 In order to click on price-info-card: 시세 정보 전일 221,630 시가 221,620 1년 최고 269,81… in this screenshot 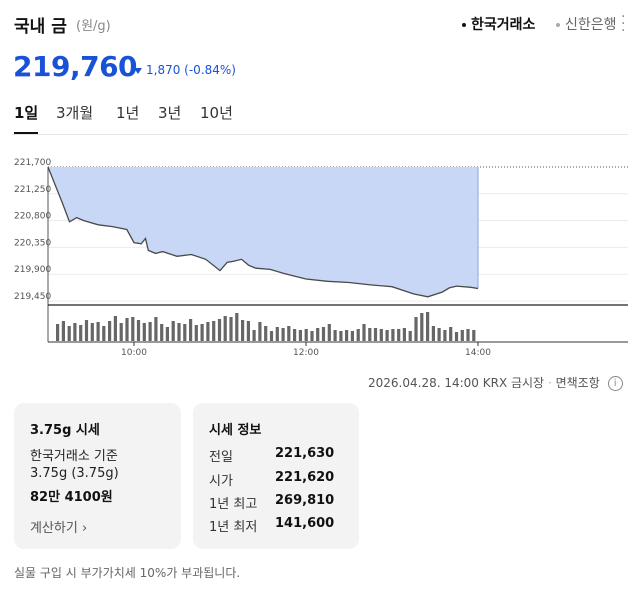, I will do `click(276, 476)`.